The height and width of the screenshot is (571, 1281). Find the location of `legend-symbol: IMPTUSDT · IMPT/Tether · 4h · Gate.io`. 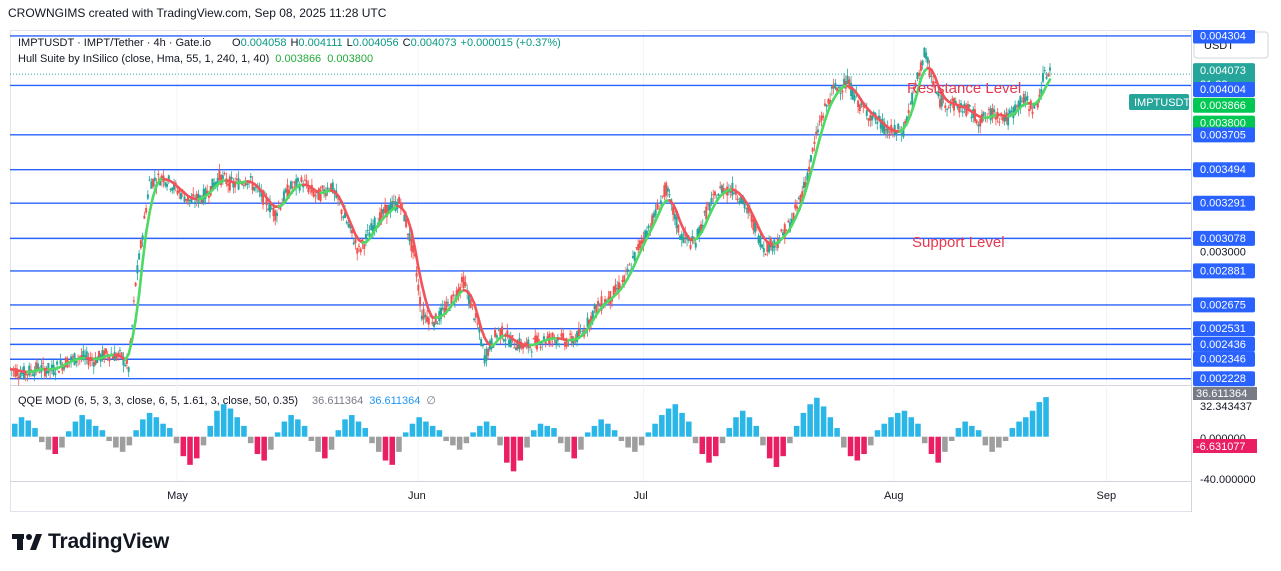

legend-symbol: IMPTUSDT · IMPT/Tether · 4h · Gate.io is located at coordinates (114, 43).